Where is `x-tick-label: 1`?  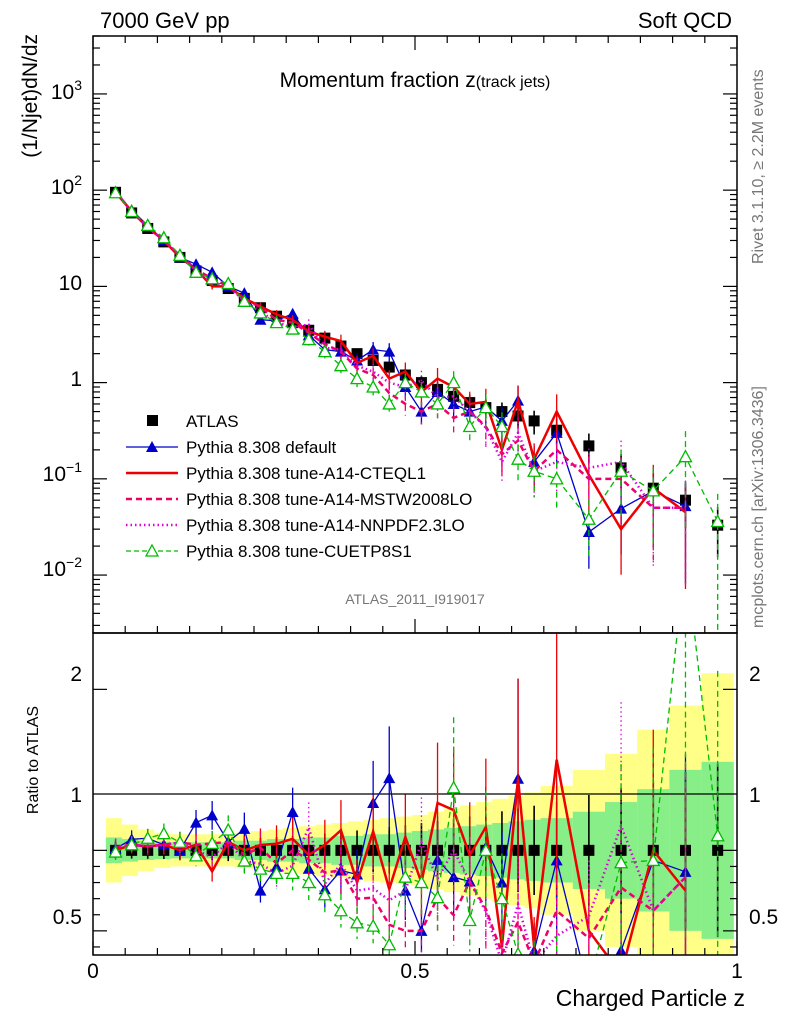
x-tick-label: 1 is located at coordinates (737, 971).